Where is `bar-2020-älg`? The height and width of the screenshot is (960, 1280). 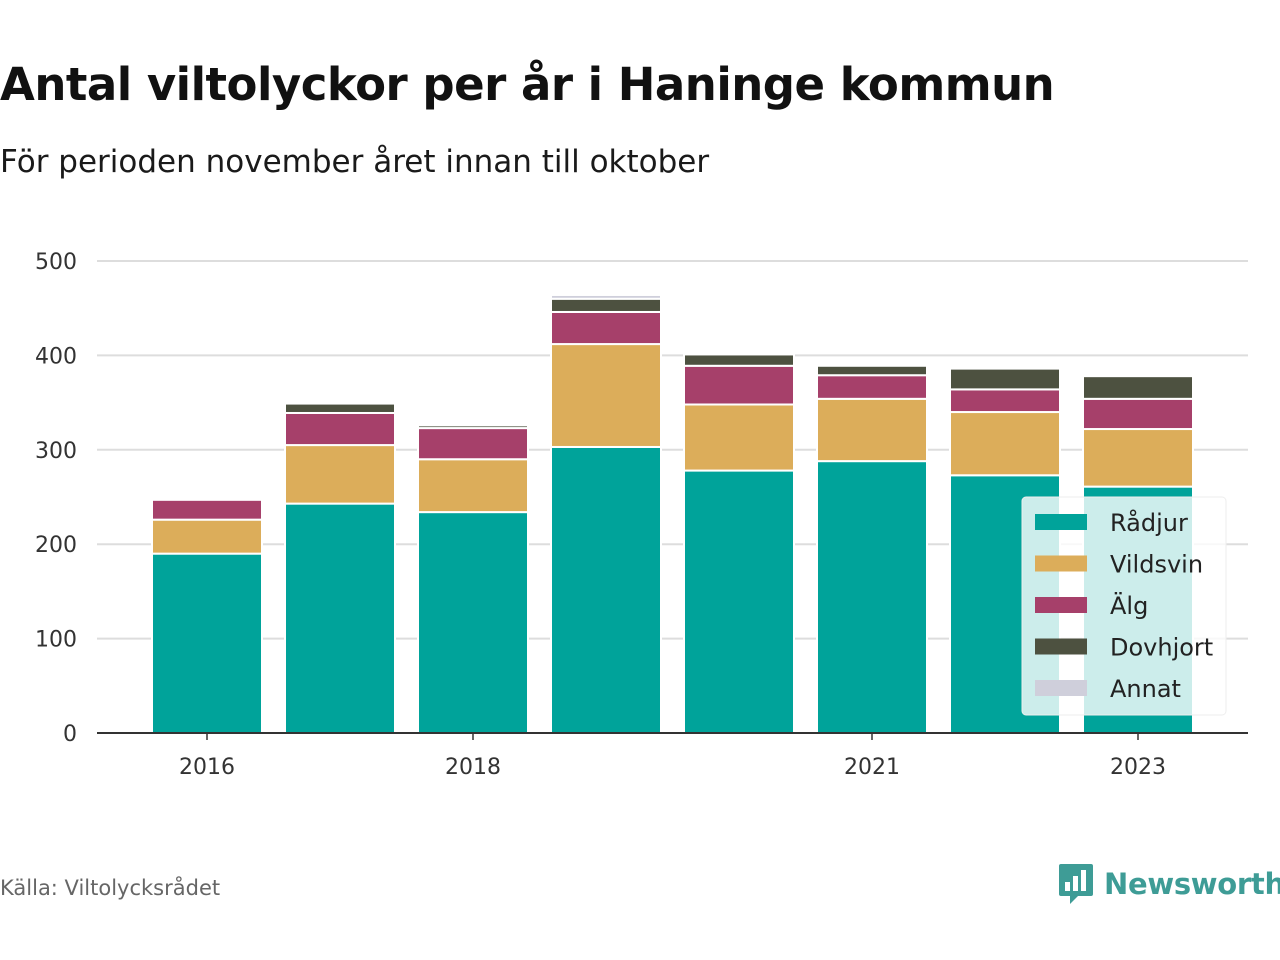 bar-2020-älg is located at coordinates (739, 385).